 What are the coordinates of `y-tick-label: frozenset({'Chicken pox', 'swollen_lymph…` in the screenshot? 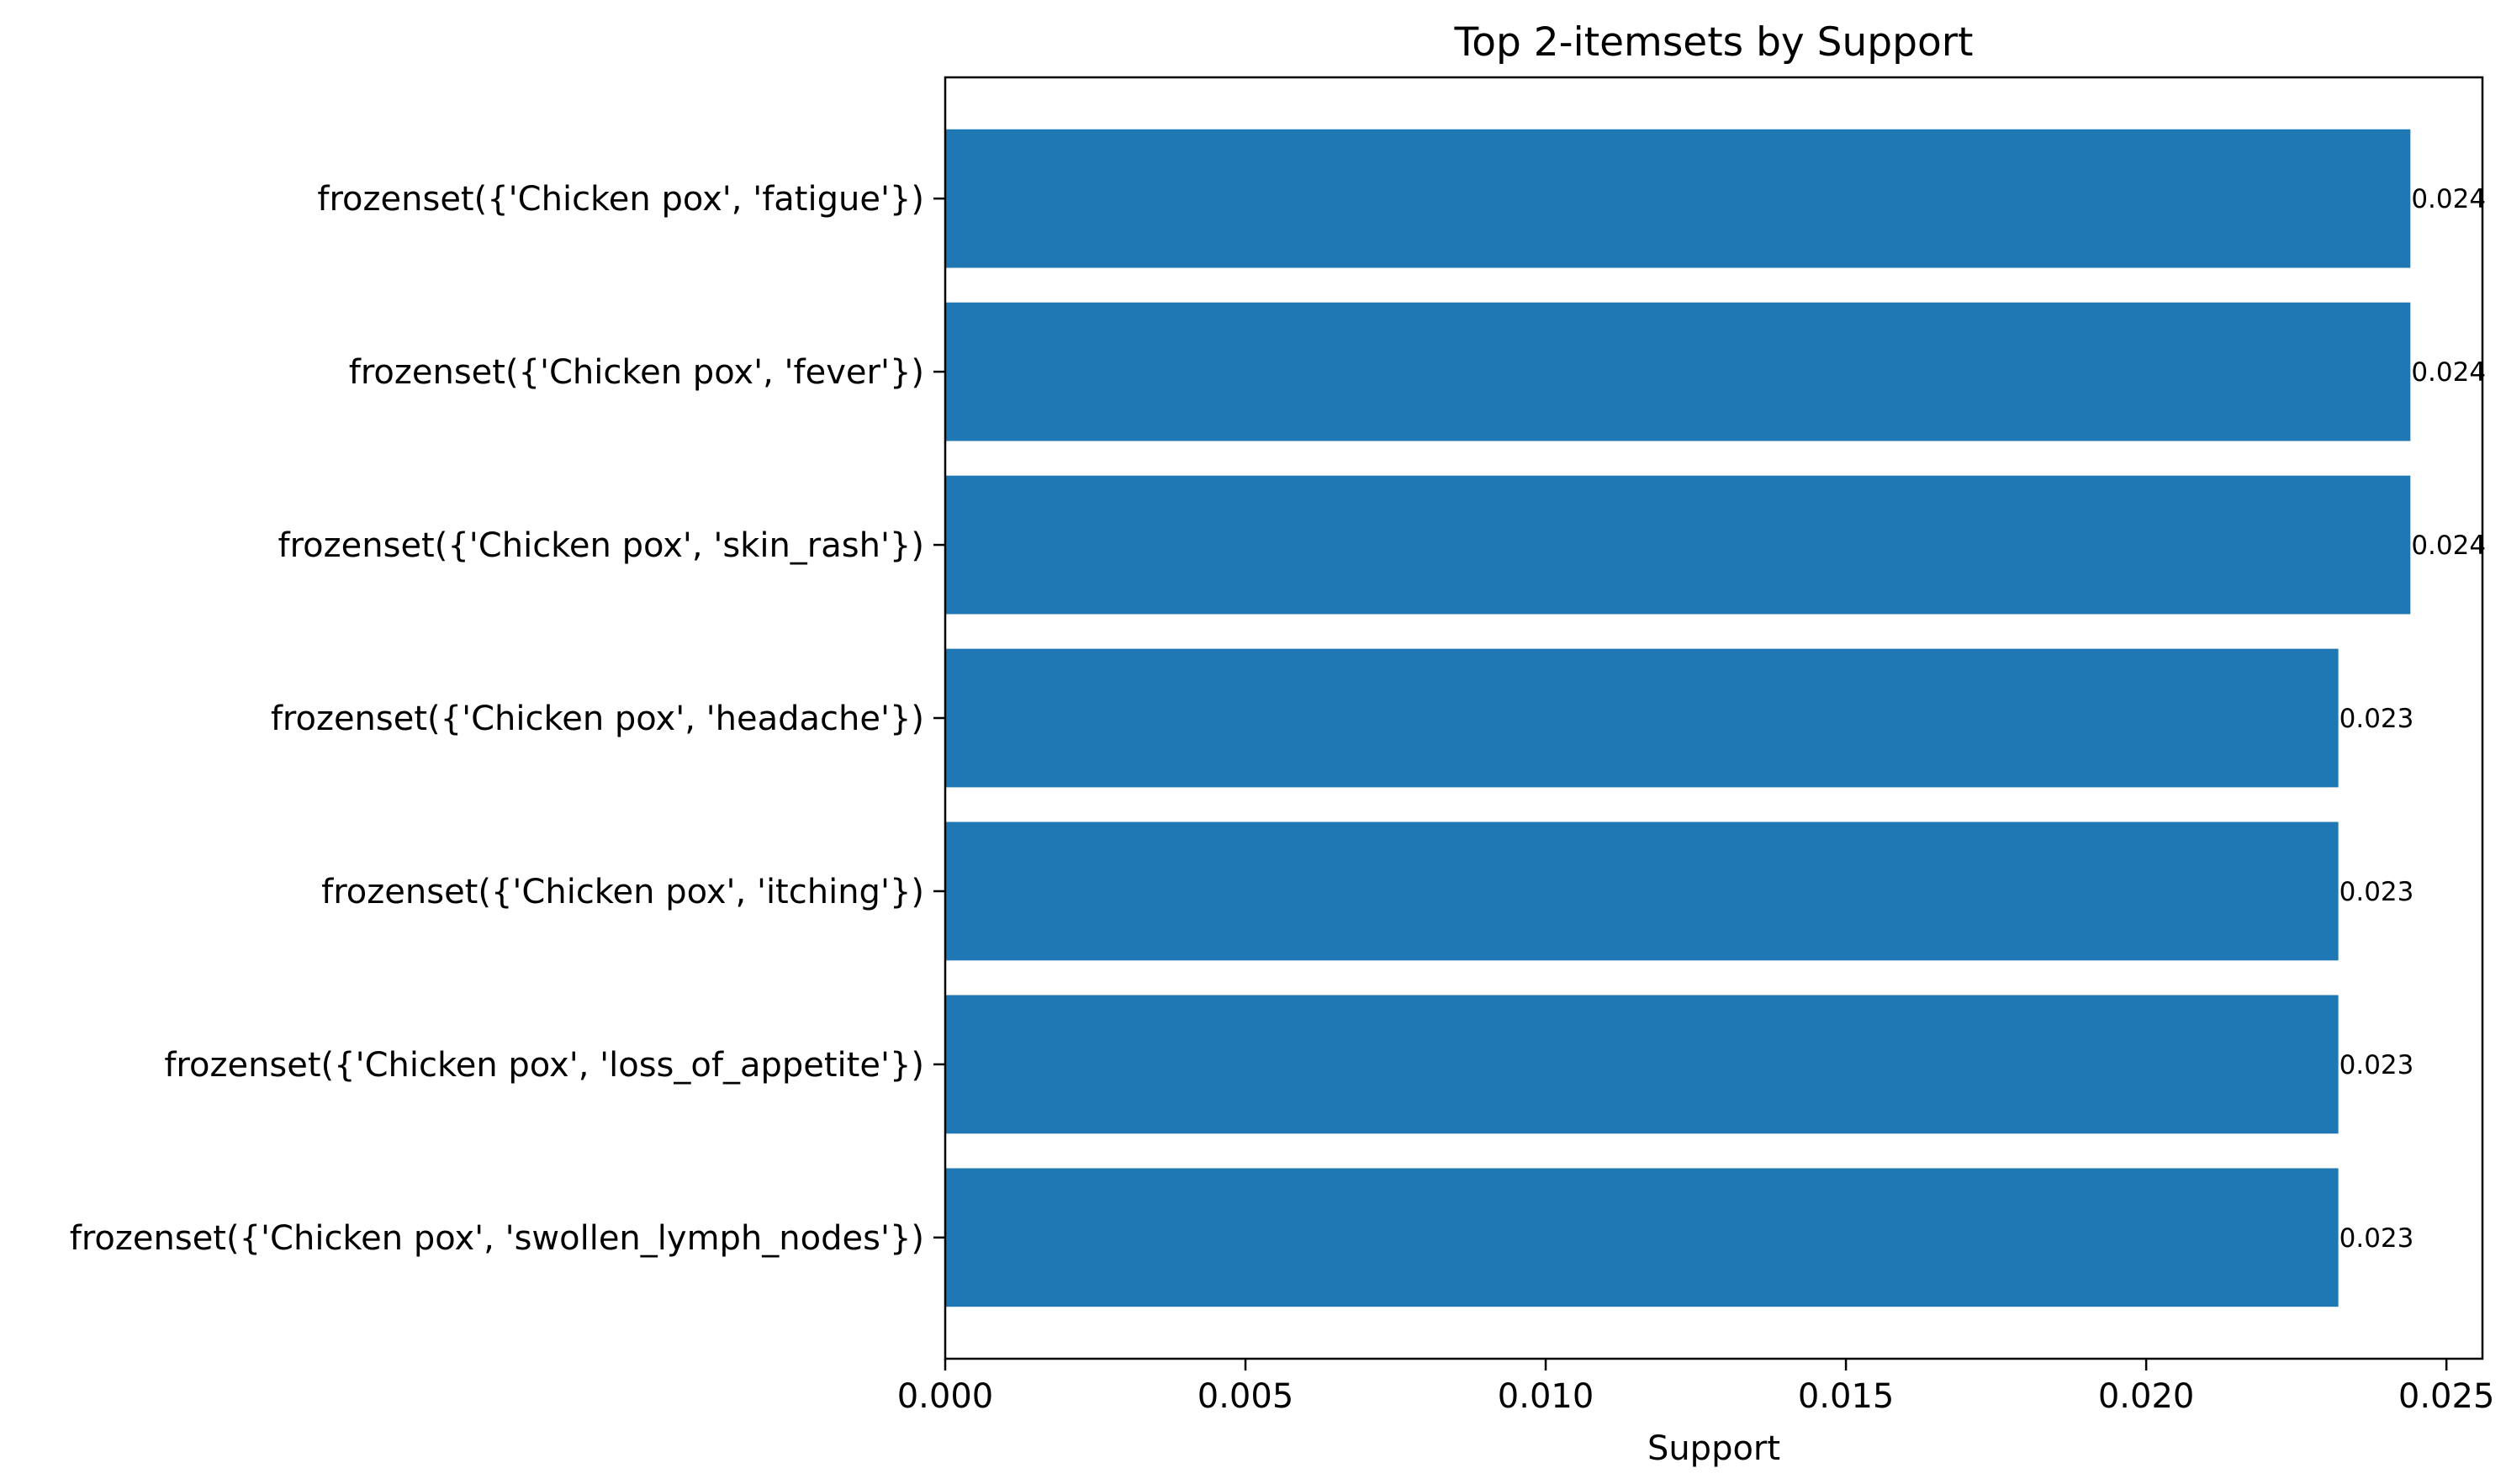 It's located at (497, 1238).